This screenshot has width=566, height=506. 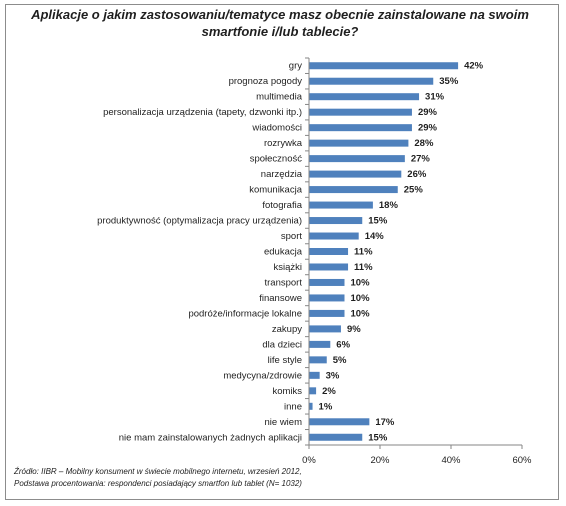 I want to click on category-label: sport, so click(x=291, y=236).